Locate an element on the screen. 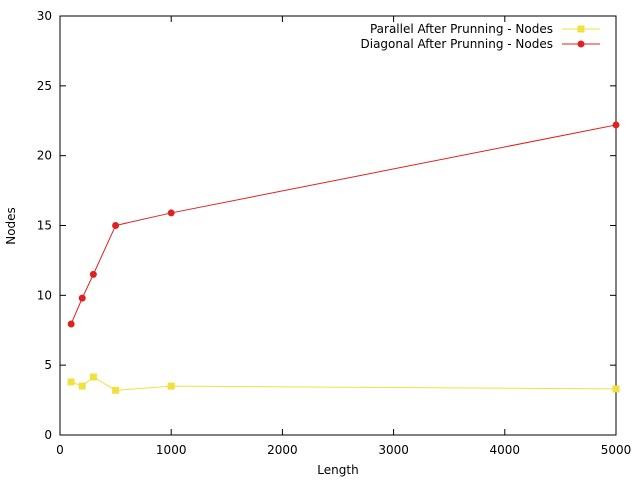  y-tick-label: 0 is located at coordinates (48, 435).